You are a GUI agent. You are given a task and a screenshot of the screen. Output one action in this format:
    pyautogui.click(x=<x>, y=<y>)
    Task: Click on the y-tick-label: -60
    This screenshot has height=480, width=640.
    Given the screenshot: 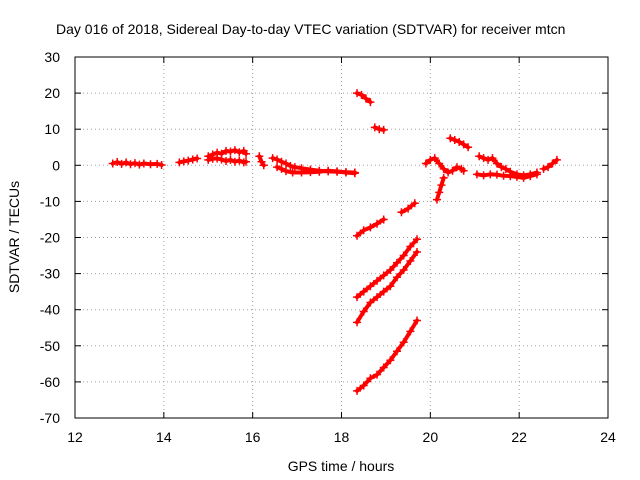 What is the action you would take?
    pyautogui.click(x=50, y=382)
    